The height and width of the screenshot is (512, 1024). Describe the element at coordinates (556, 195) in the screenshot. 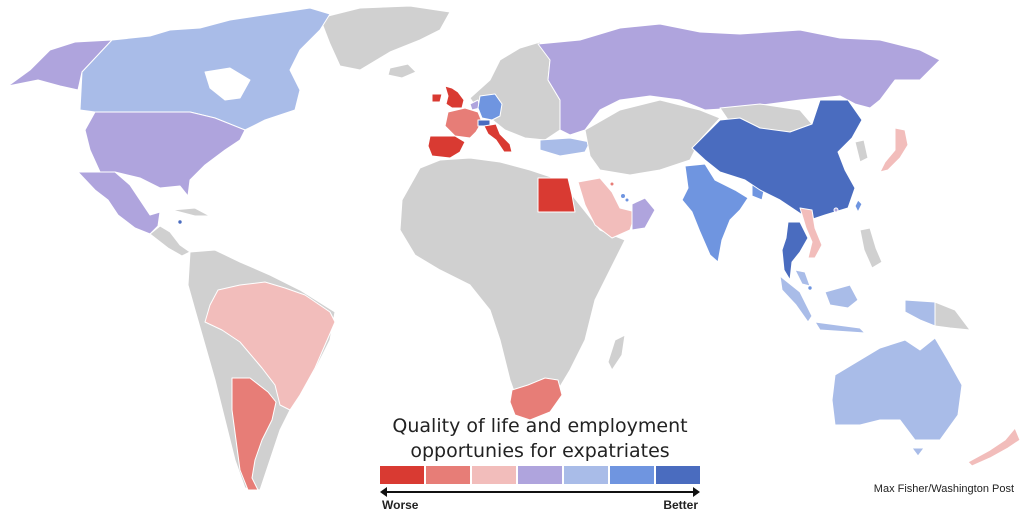

I see `country-egypt` at that location.